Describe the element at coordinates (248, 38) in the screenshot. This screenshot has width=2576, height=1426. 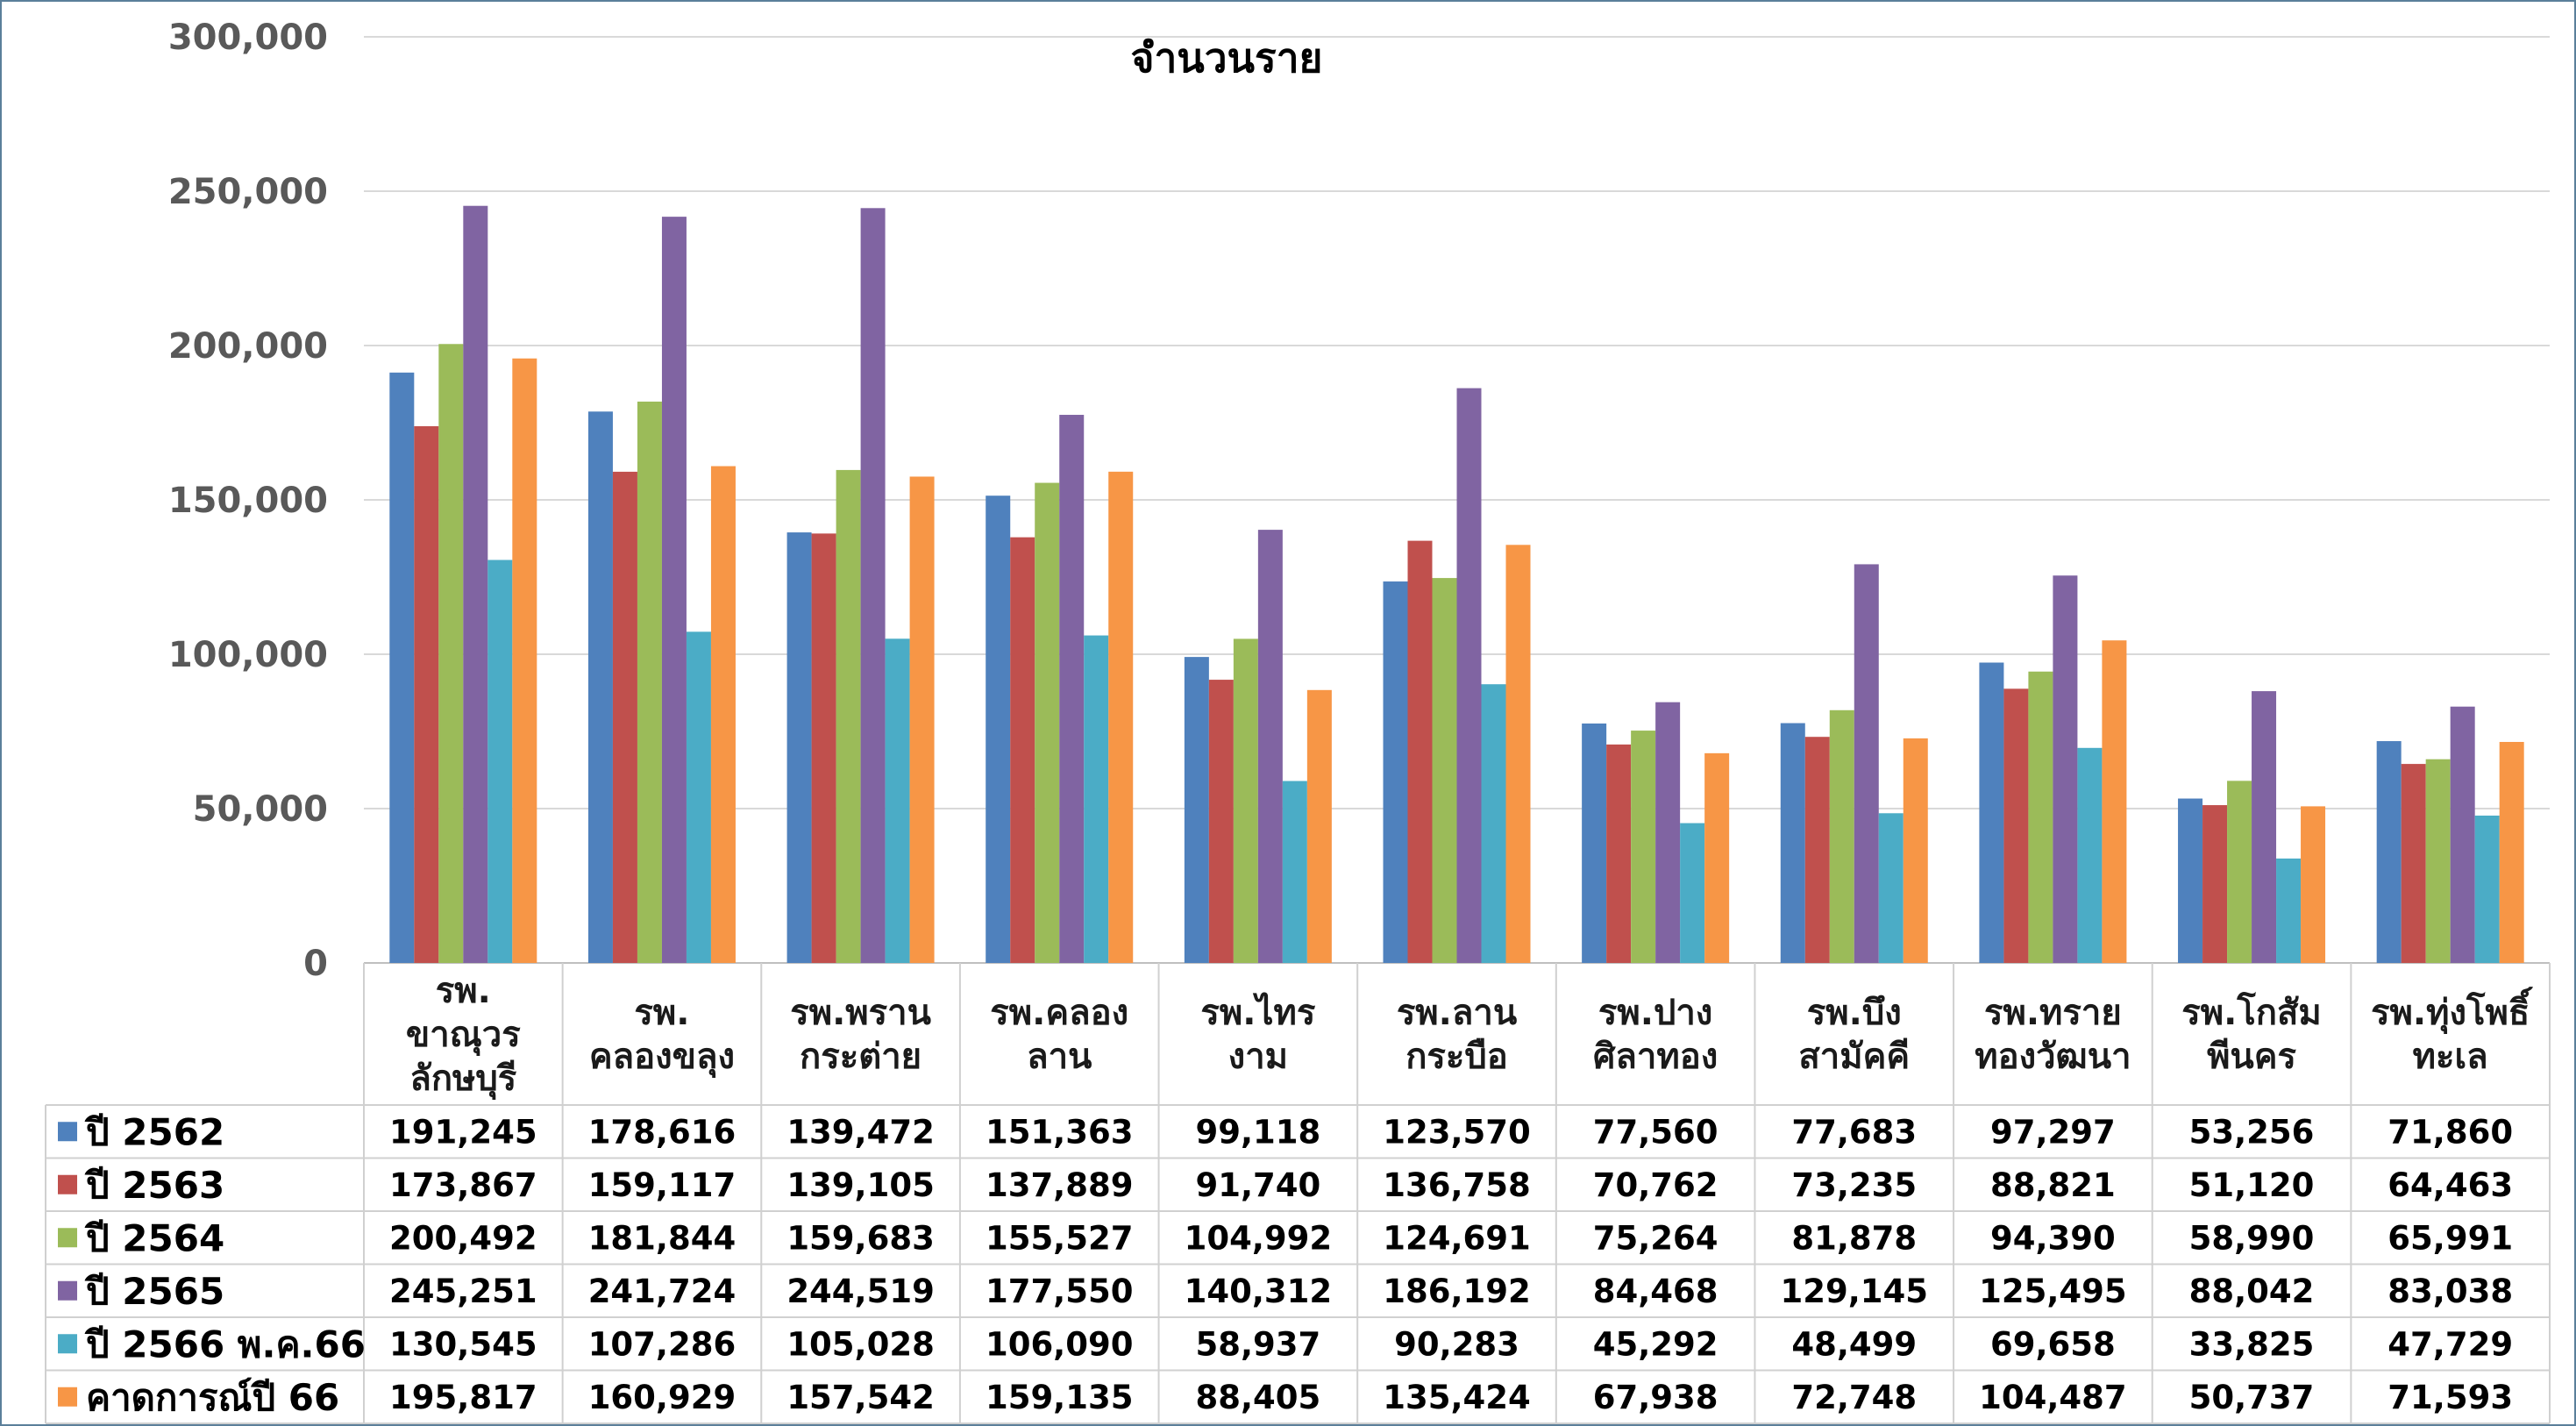
I see `y-tick-label: 300,000` at that location.